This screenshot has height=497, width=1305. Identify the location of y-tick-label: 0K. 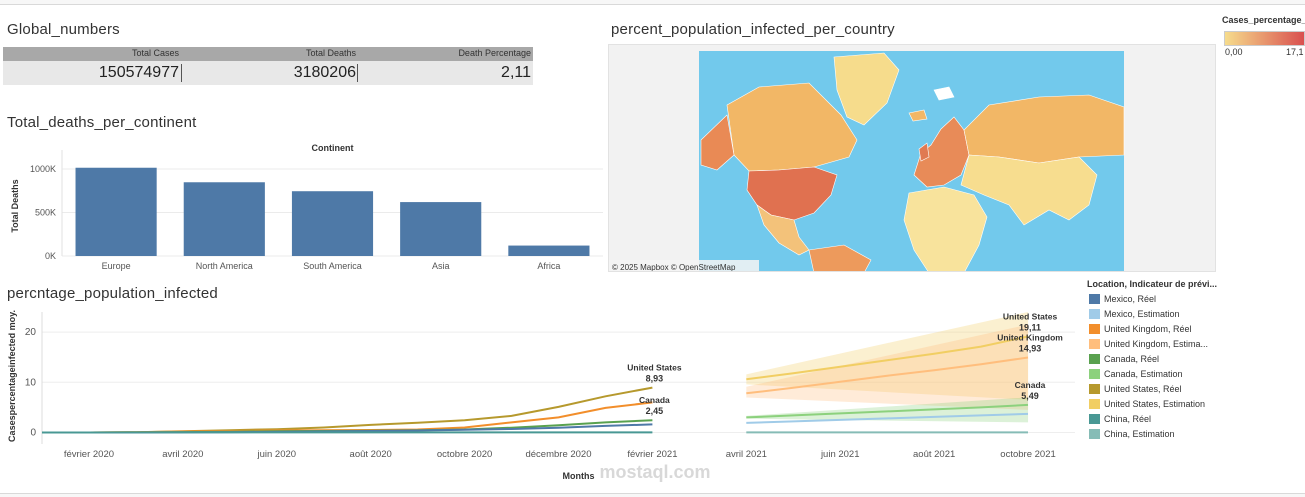
(50, 256).